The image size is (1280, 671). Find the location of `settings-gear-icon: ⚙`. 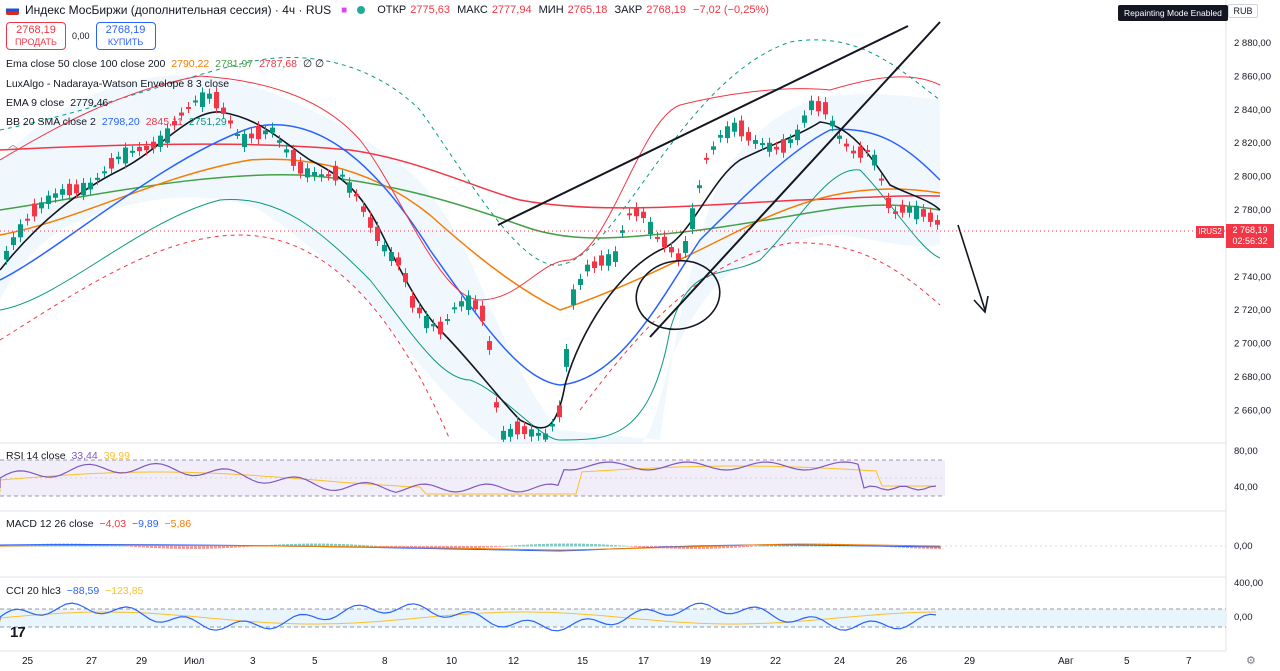

settings-gear-icon: ⚙ is located at coordinates (1251, 661).